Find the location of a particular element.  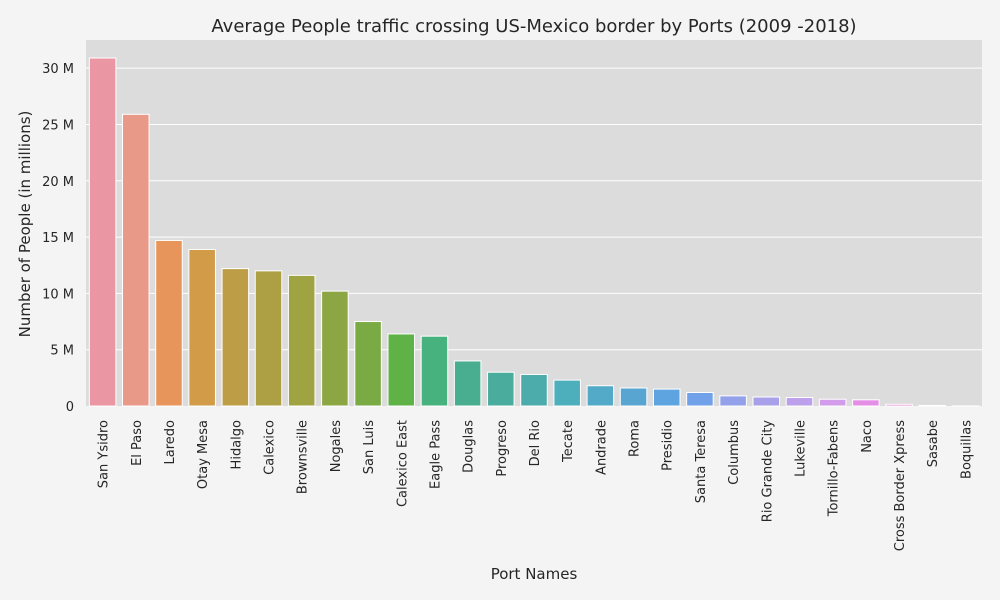

x-tick-label: Progreso is located at coordinates (502, 448).